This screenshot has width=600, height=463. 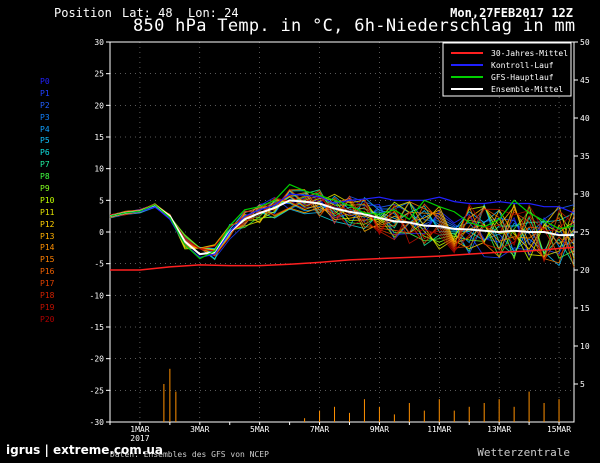 I want to click on legend-box, so click(x=507, y=69).